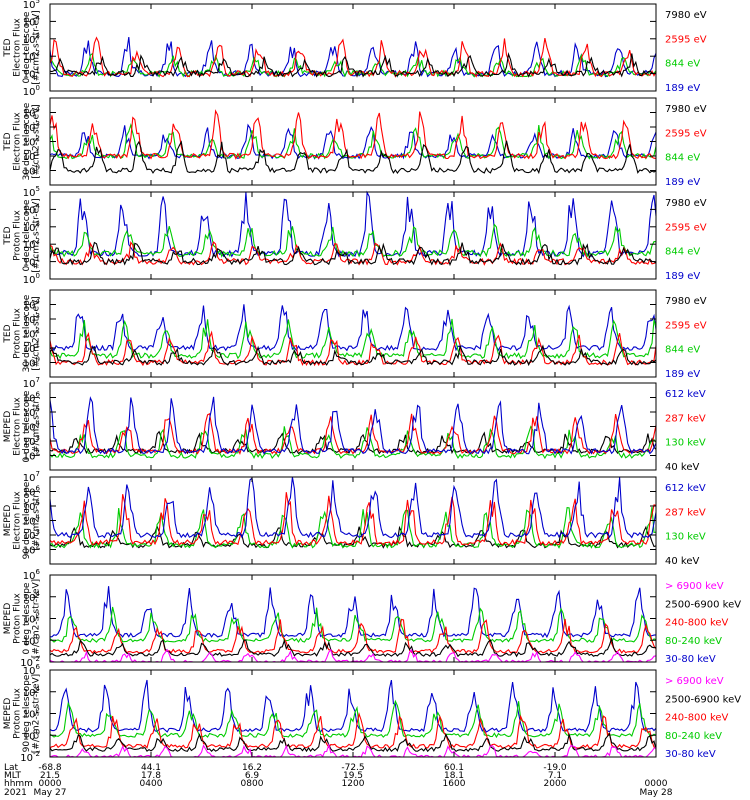 The height and width of the screenshot is (800, 750). Describe the element at coordinates (353, 784) in the screenshot. I see `x-axis-hhmm-value: 1200` at that location.